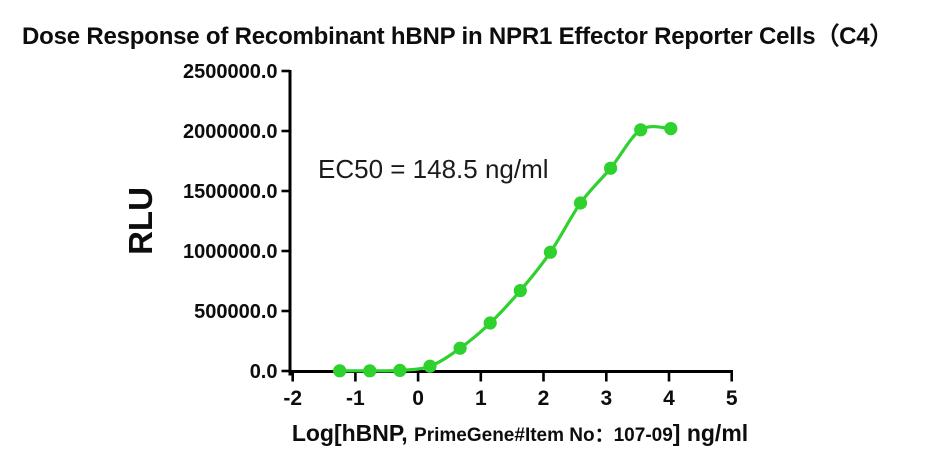  Describe the element at coordinates (544, 398) in the screenshot. I see `x-tick-label: 2` at that location.